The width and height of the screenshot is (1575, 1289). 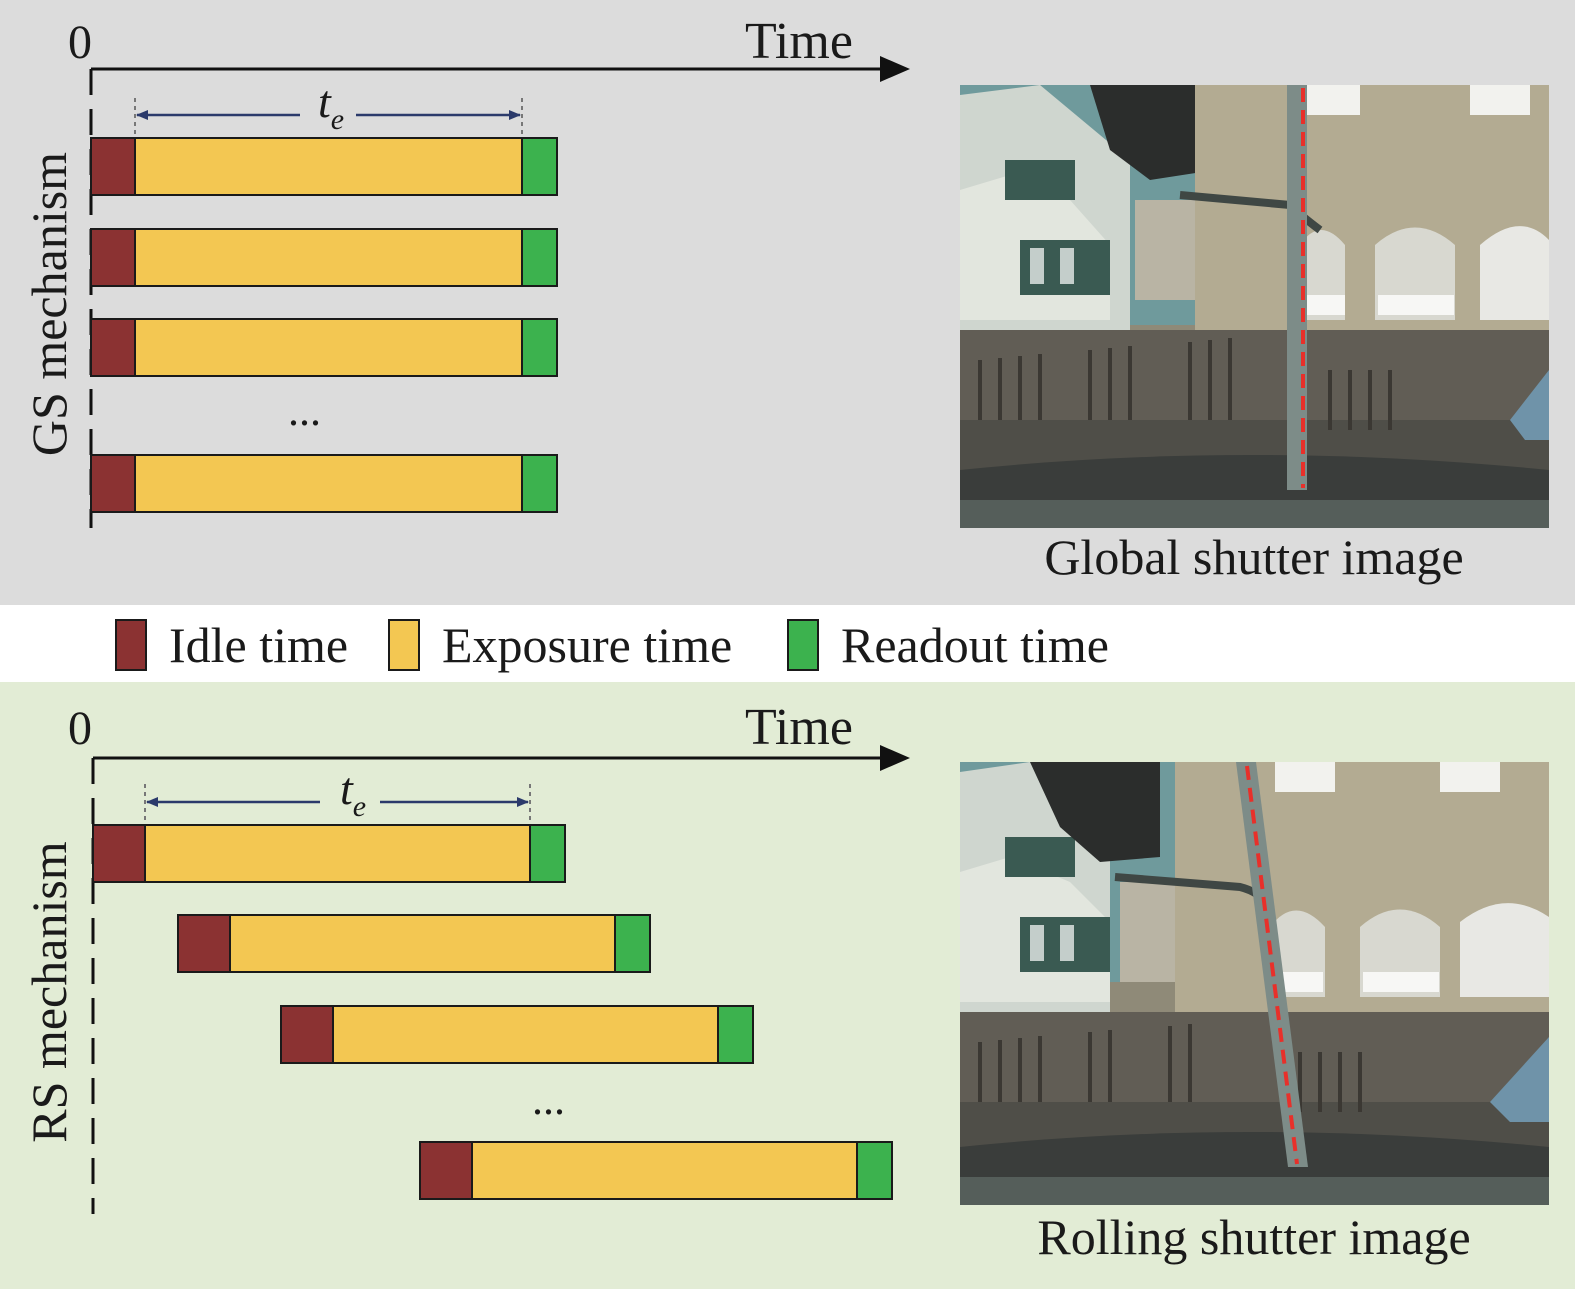 What do you see at coordinates (632, 943) in the screenshot?
I see `rs-row-2-readout` at bounding box center [632, 943].